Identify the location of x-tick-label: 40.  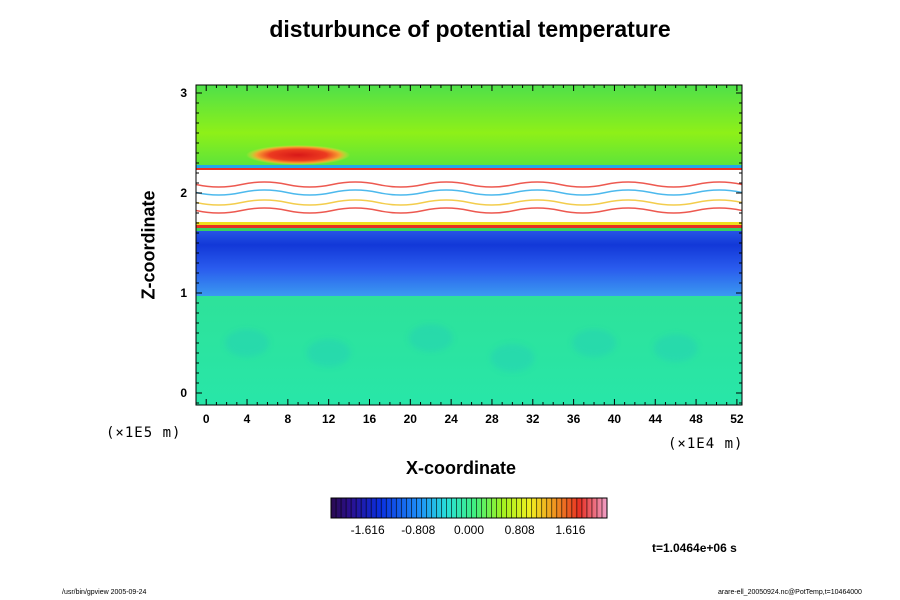
(615, 419).